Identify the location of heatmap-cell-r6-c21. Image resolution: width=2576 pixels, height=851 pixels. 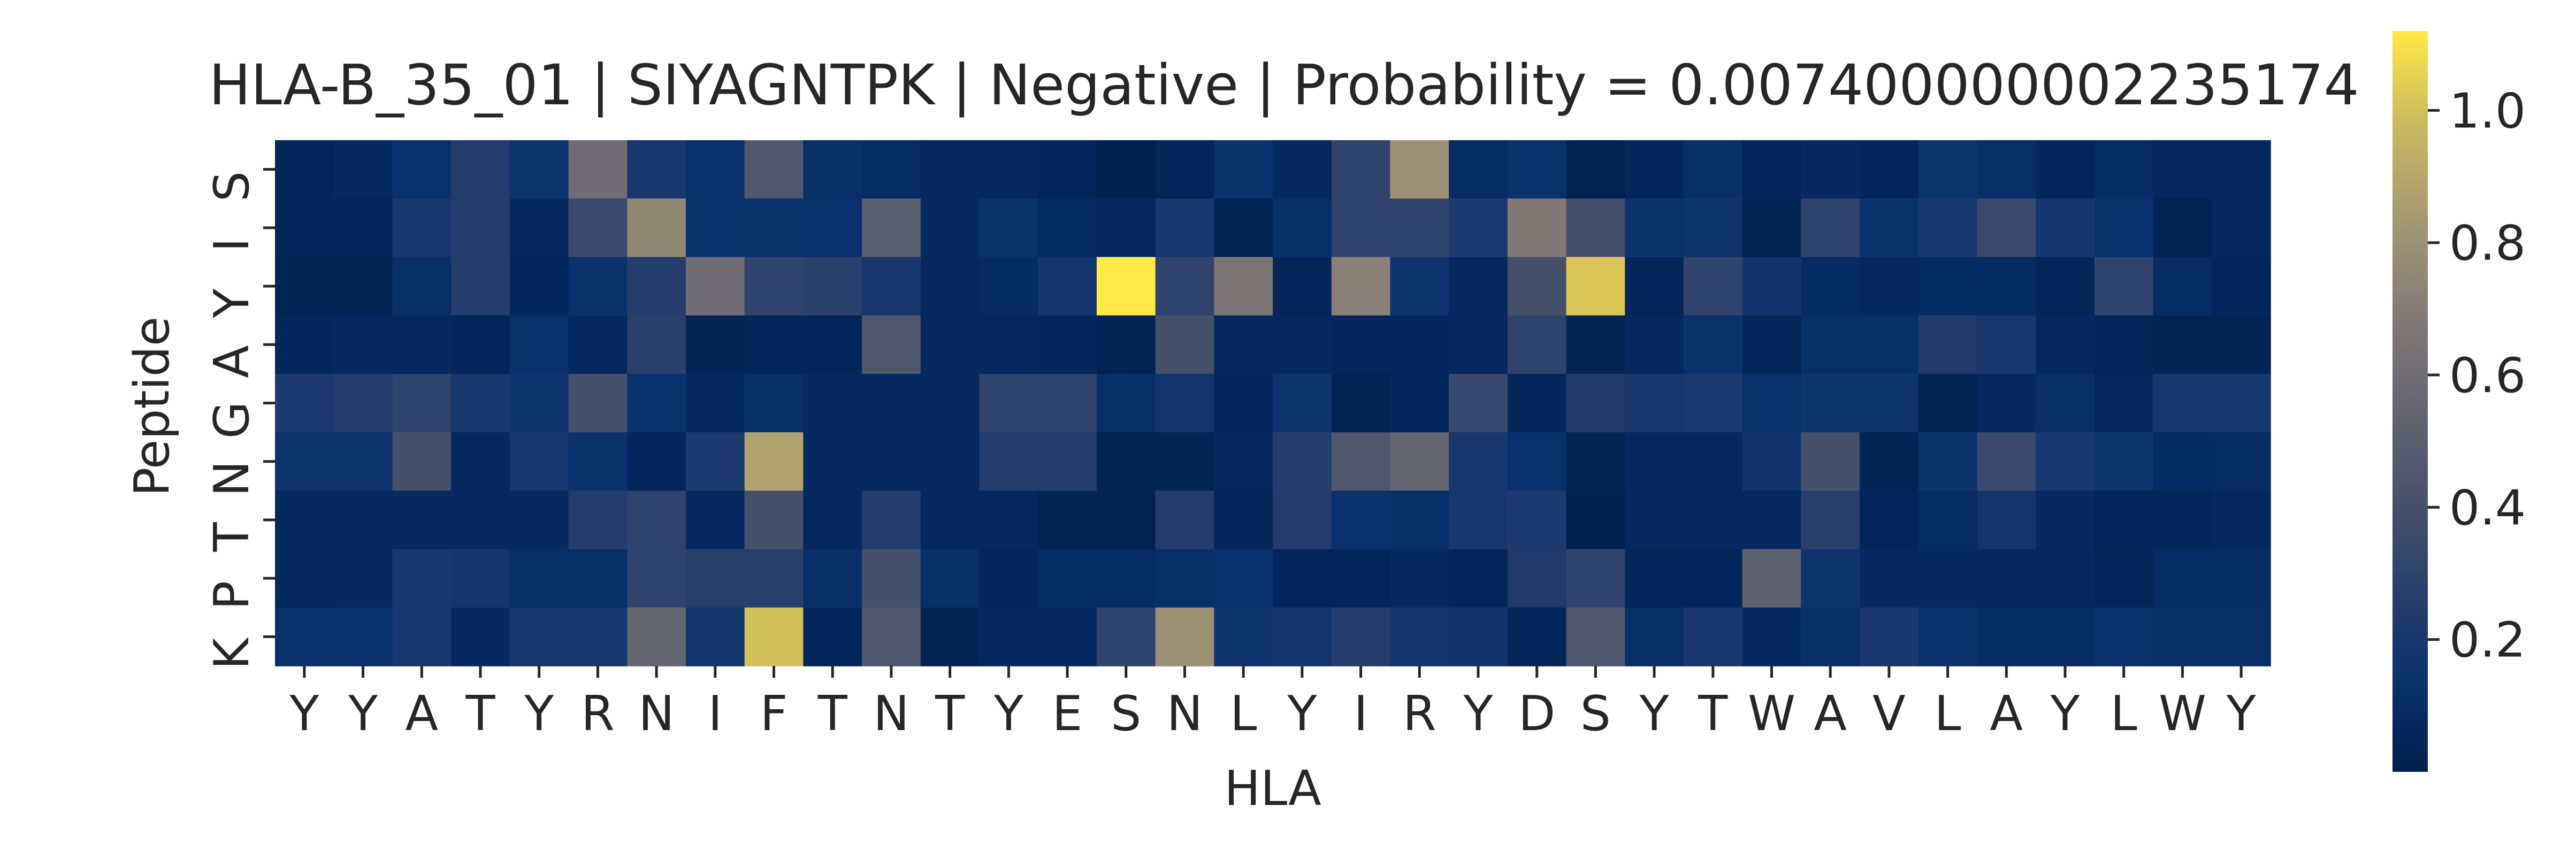
(1537, 520).